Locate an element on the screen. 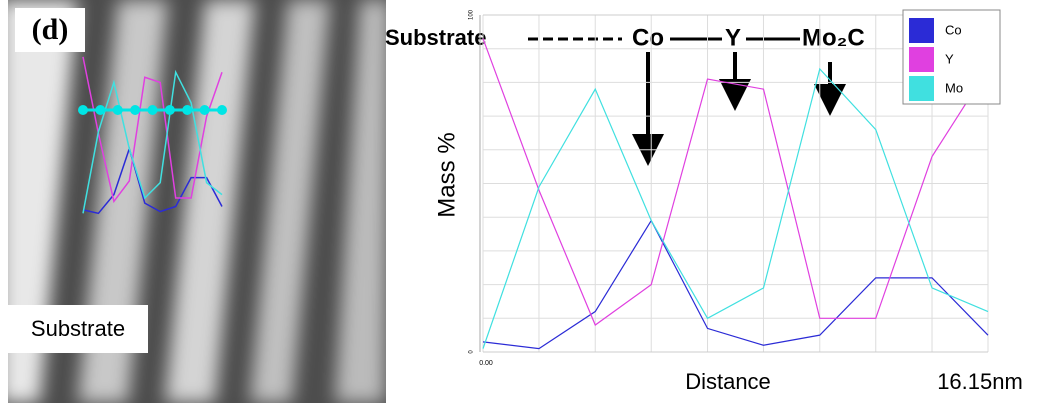 This screenshot has width=1049, height=403. overlay-profile is located at coordinates (152, 135).